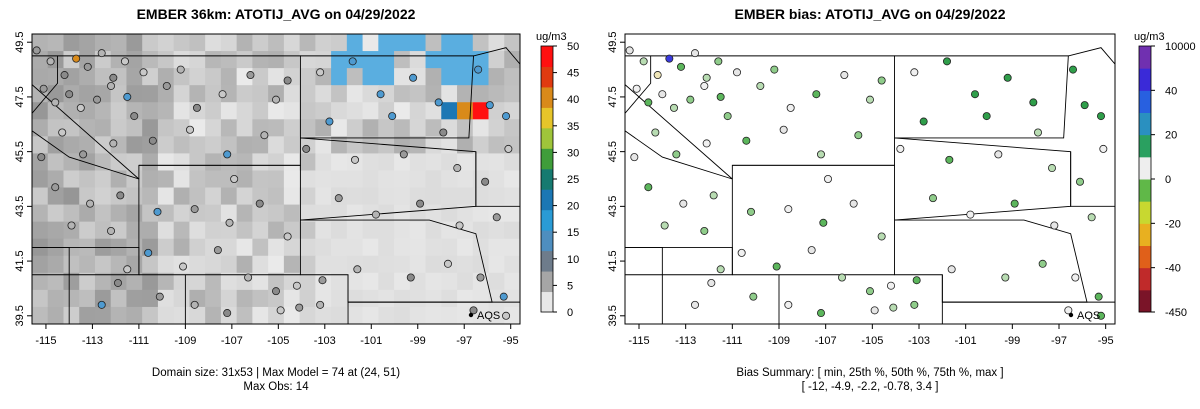 The width and height of the screenshot is (1200, 409). What do you see at coordinates (484, 316) in the screenshot?
I see `aqs-legend: AQS` at bounding box center [484, 316].